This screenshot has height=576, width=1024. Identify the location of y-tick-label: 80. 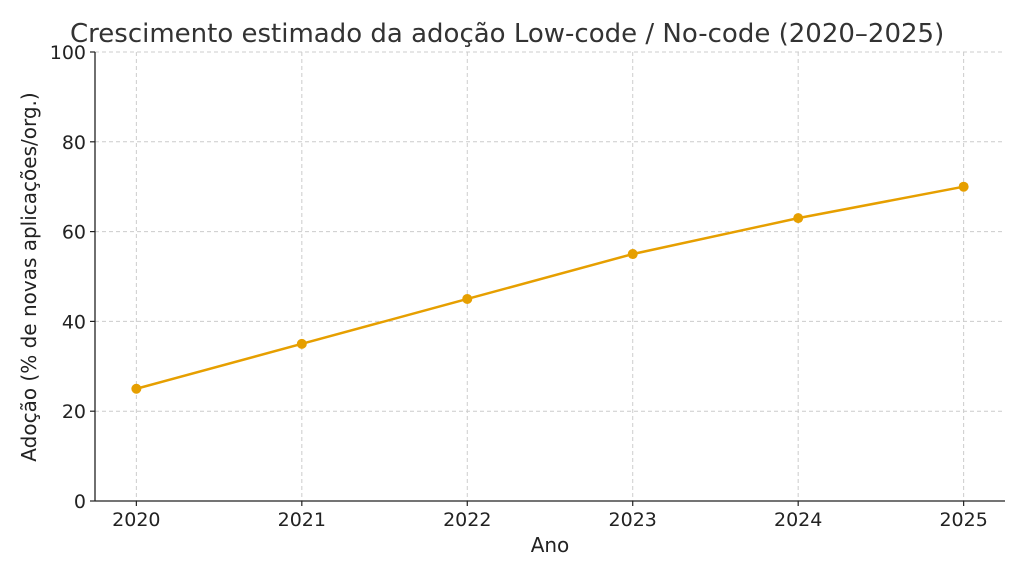
(74, 143).